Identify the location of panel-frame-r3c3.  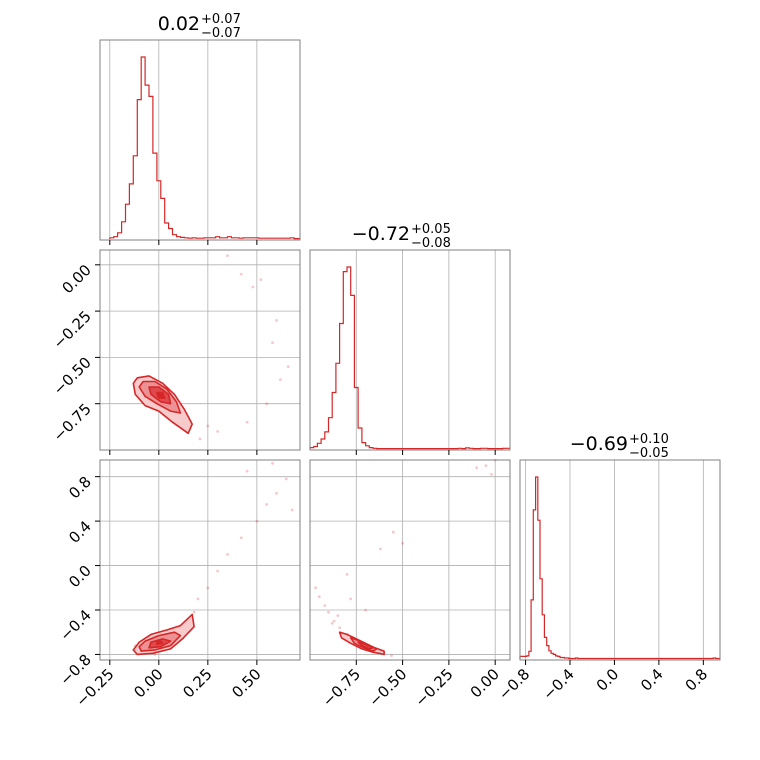
(620, 560).